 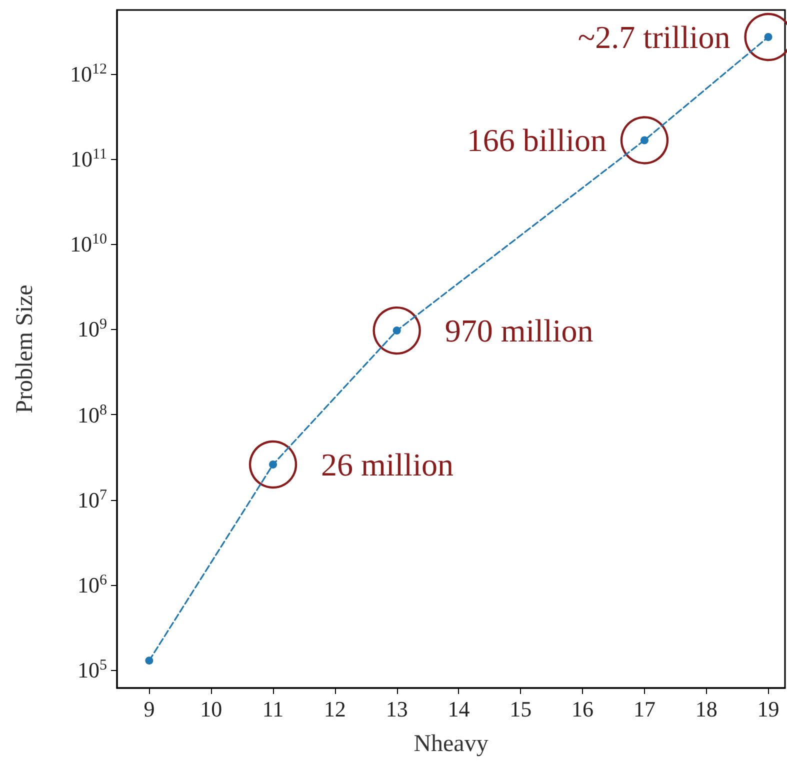 What do you see at coordinates (92, 585) in the screenshot?
I see `y-tick-label: 10$^{6}$` at bounding box center [92, 585].